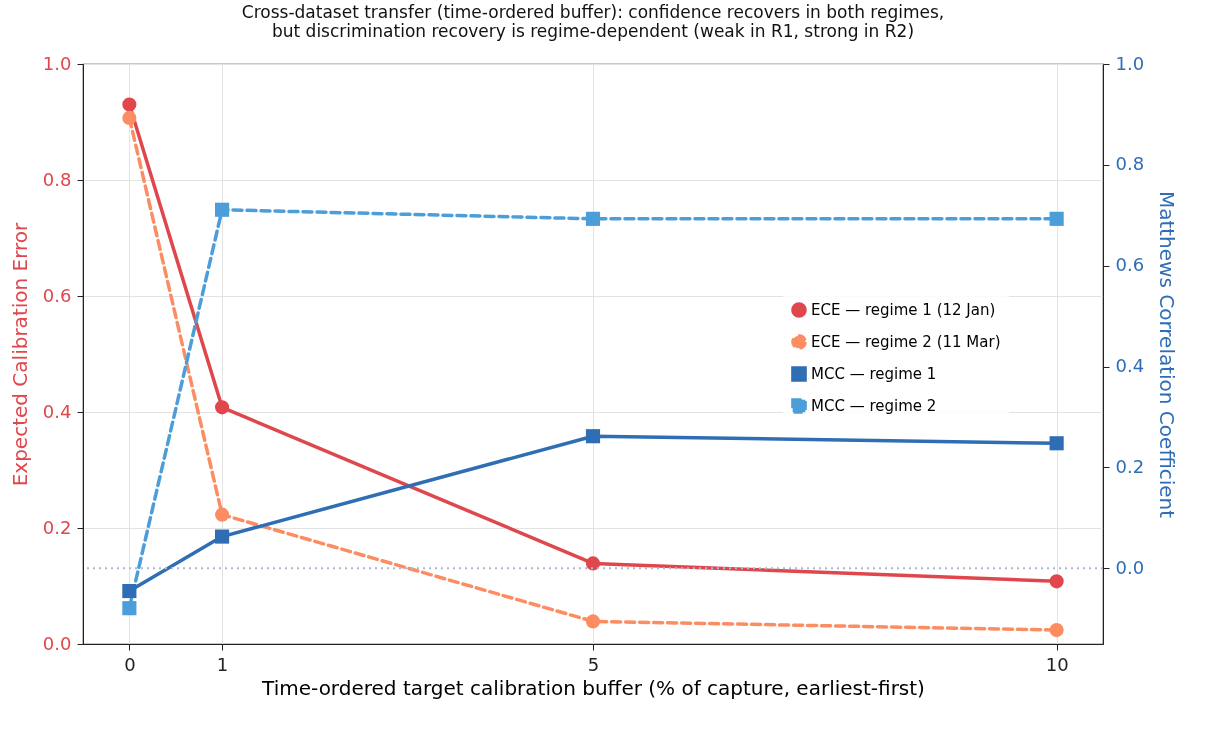 Image resolution: width=1228 pixels, height=740 pixels. Describe the element at coordinates (1130, 567) in the screenshot. I see `y2-tick-label: 0.0` at that location.